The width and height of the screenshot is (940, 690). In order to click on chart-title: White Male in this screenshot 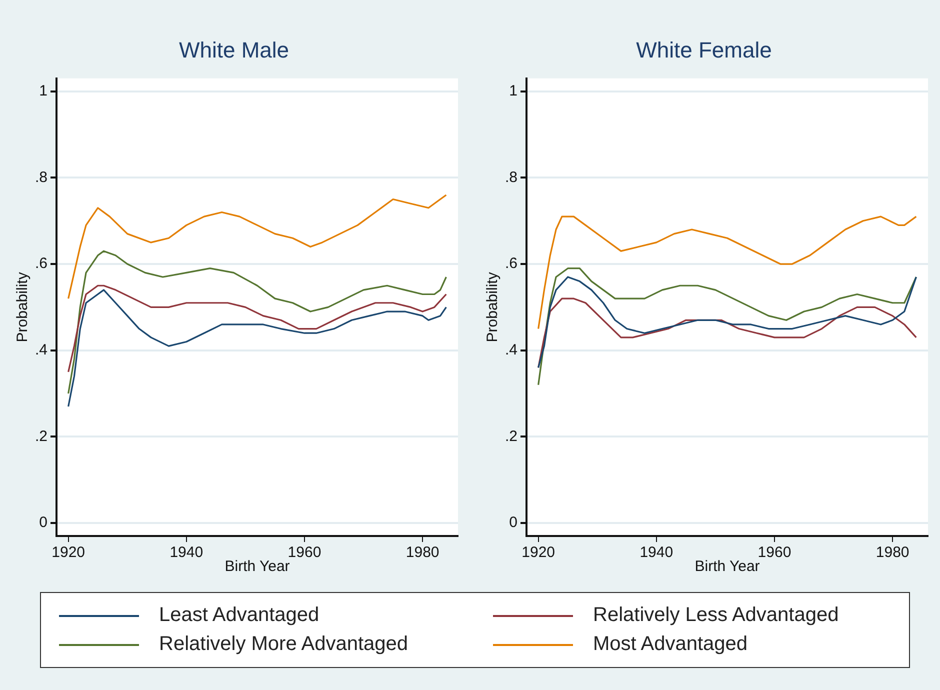, I will do `click(234, 49)`.